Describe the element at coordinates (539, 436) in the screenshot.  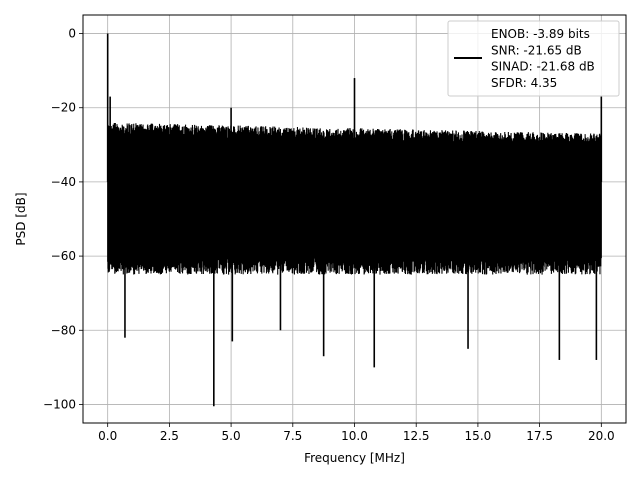
I see `x-tick-label: 17.5` at that location.